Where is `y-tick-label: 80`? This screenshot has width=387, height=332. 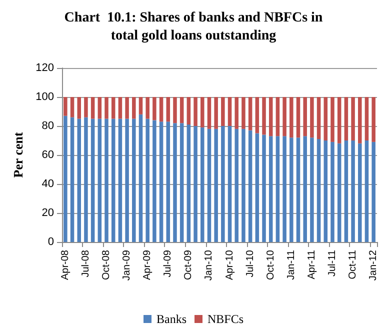
y-tick-label: 80 is located at coordinates (48, 126).